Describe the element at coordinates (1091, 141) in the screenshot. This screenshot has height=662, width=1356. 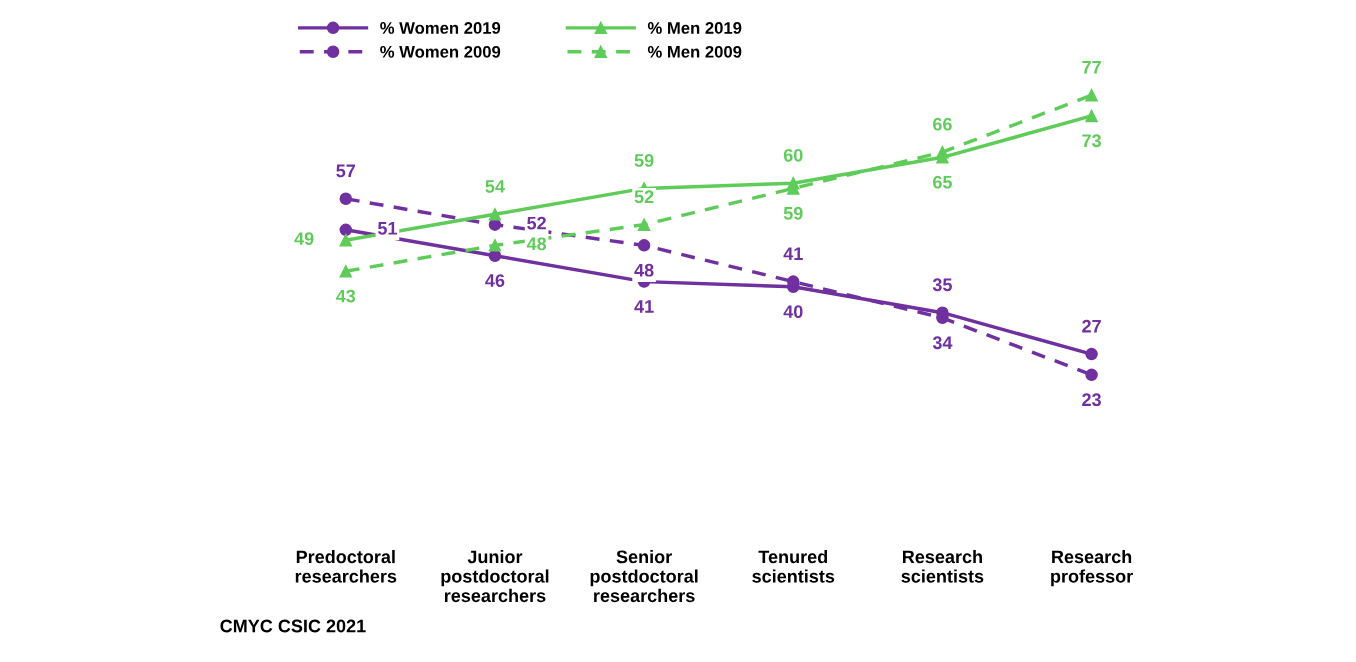
I see `data-label: 73` at that location.